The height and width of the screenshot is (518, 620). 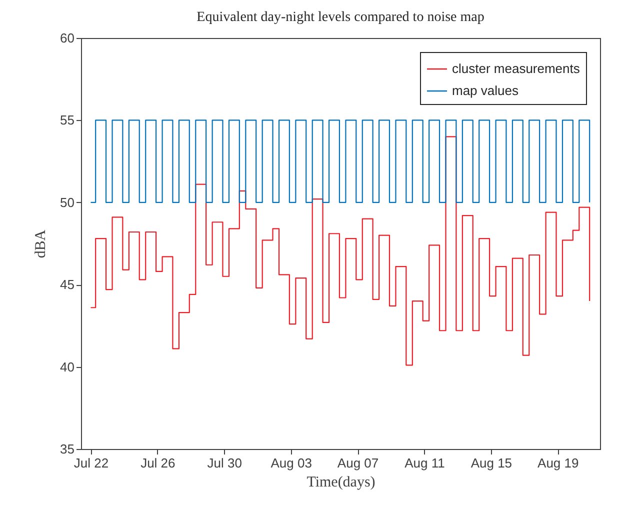 What do you see at coordinates (340, 17) in the screenshot?
I see `chart-title: Equivalent day-night levels compared to noise map` at bounding box center [340, 17].